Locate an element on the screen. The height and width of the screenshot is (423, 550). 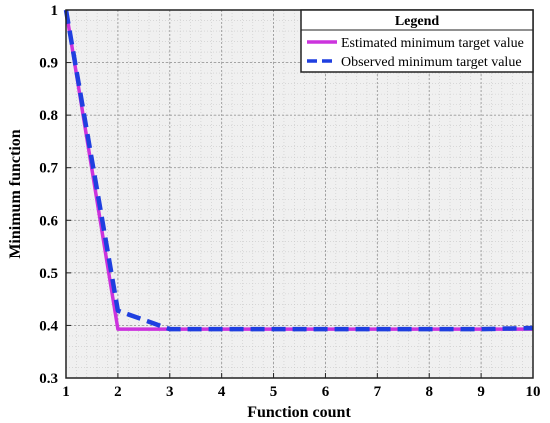
x-tick-label: 7 is located at coordinates (378, 392).